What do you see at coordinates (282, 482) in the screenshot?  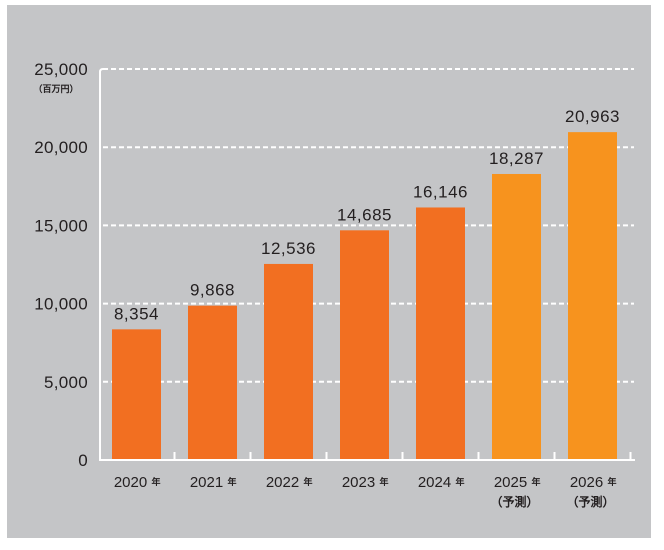 I see `x-tick-label: 2022` at bounding box center [282, 482].